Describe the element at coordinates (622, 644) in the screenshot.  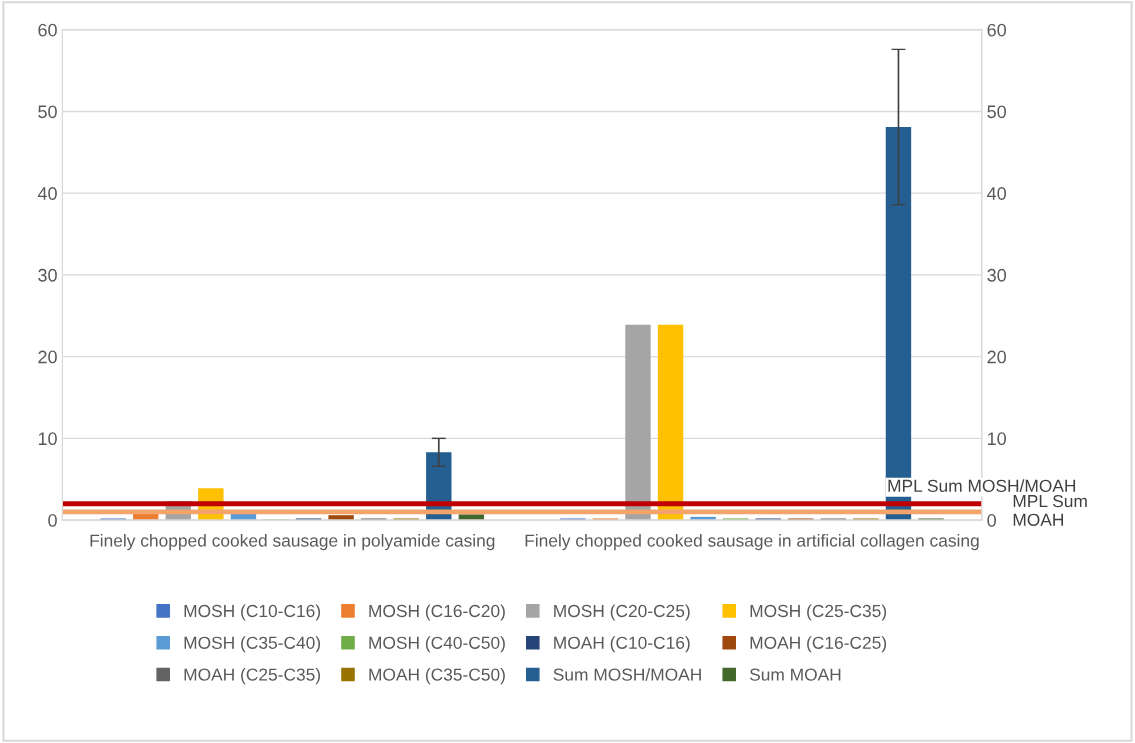
I see `legend-label: MOAH (C10-C16)` at that location.